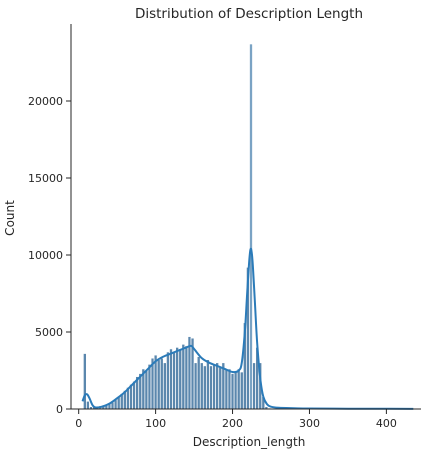  What do you see at coordinates (45, 178) in the screenshot?
I see `y-tick-label: 15000` at bounding box center [45, 178].